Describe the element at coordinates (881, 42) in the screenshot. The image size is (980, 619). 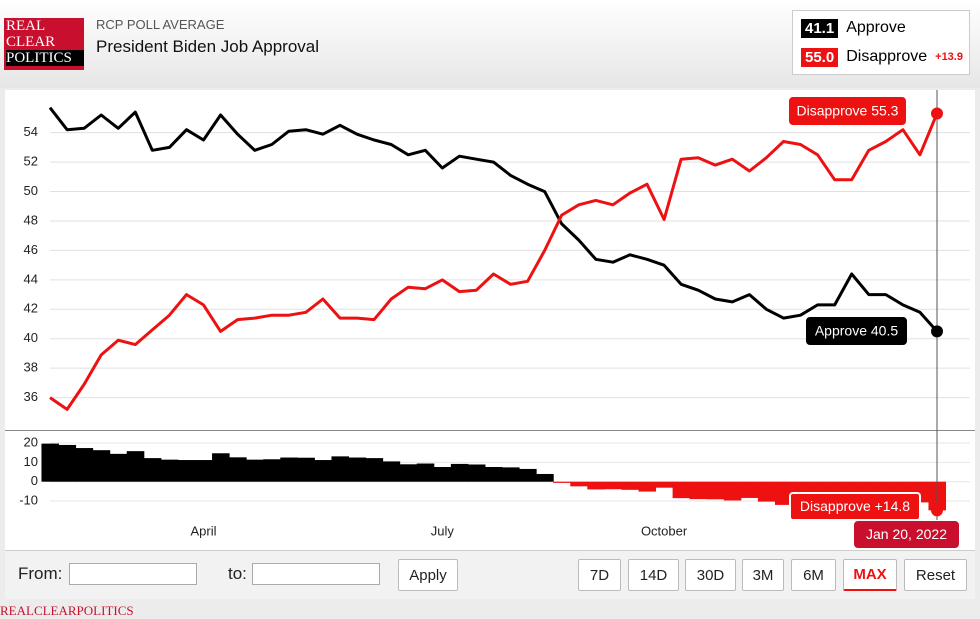
I see `legend: 41.1 Approve 55.0 Disapprove +13.9` at that location.